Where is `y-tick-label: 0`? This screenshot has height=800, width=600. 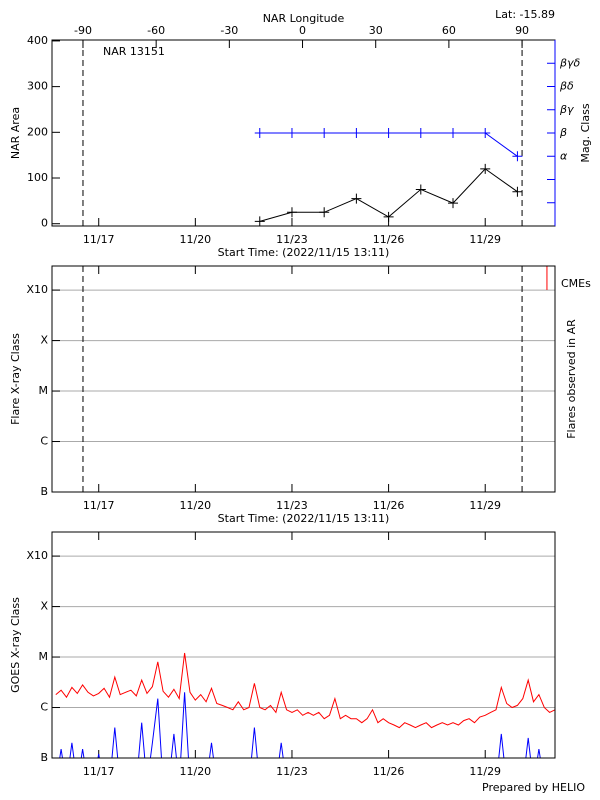 y-tick-label: 0 is located at coordinates (44, 223).